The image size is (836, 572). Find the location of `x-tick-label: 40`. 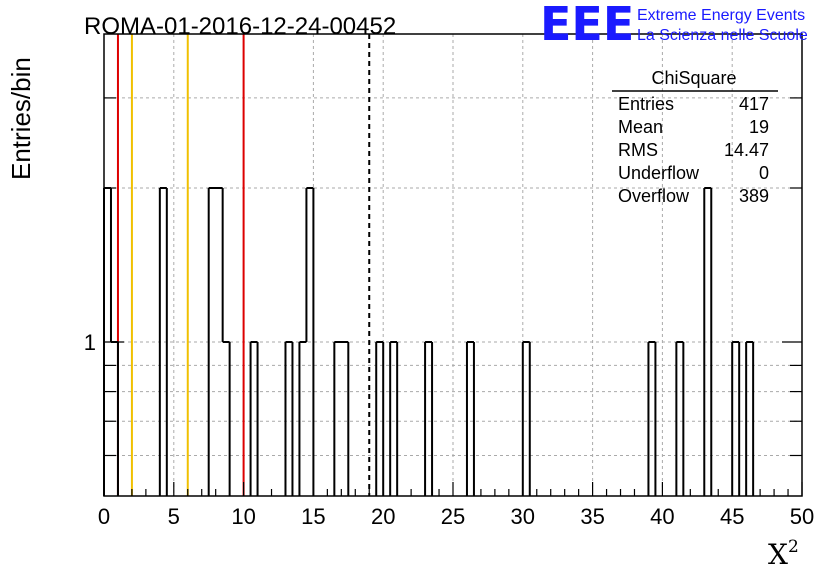

x-tick-label: 40 is located at coordinates (662, 516).